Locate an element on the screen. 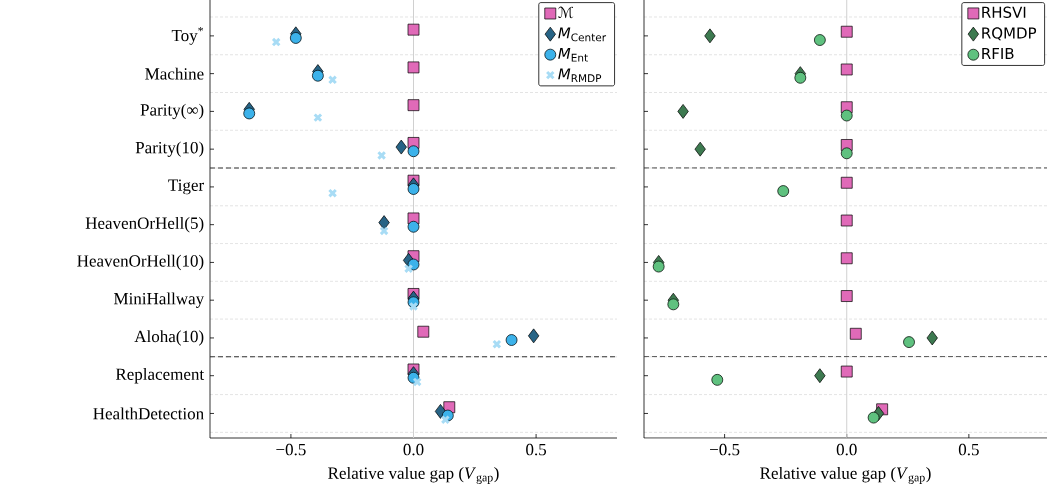 The height and width of the screenshot is (501, 1047). y-tick-label: Tiger is located at coordinates (186, 187).